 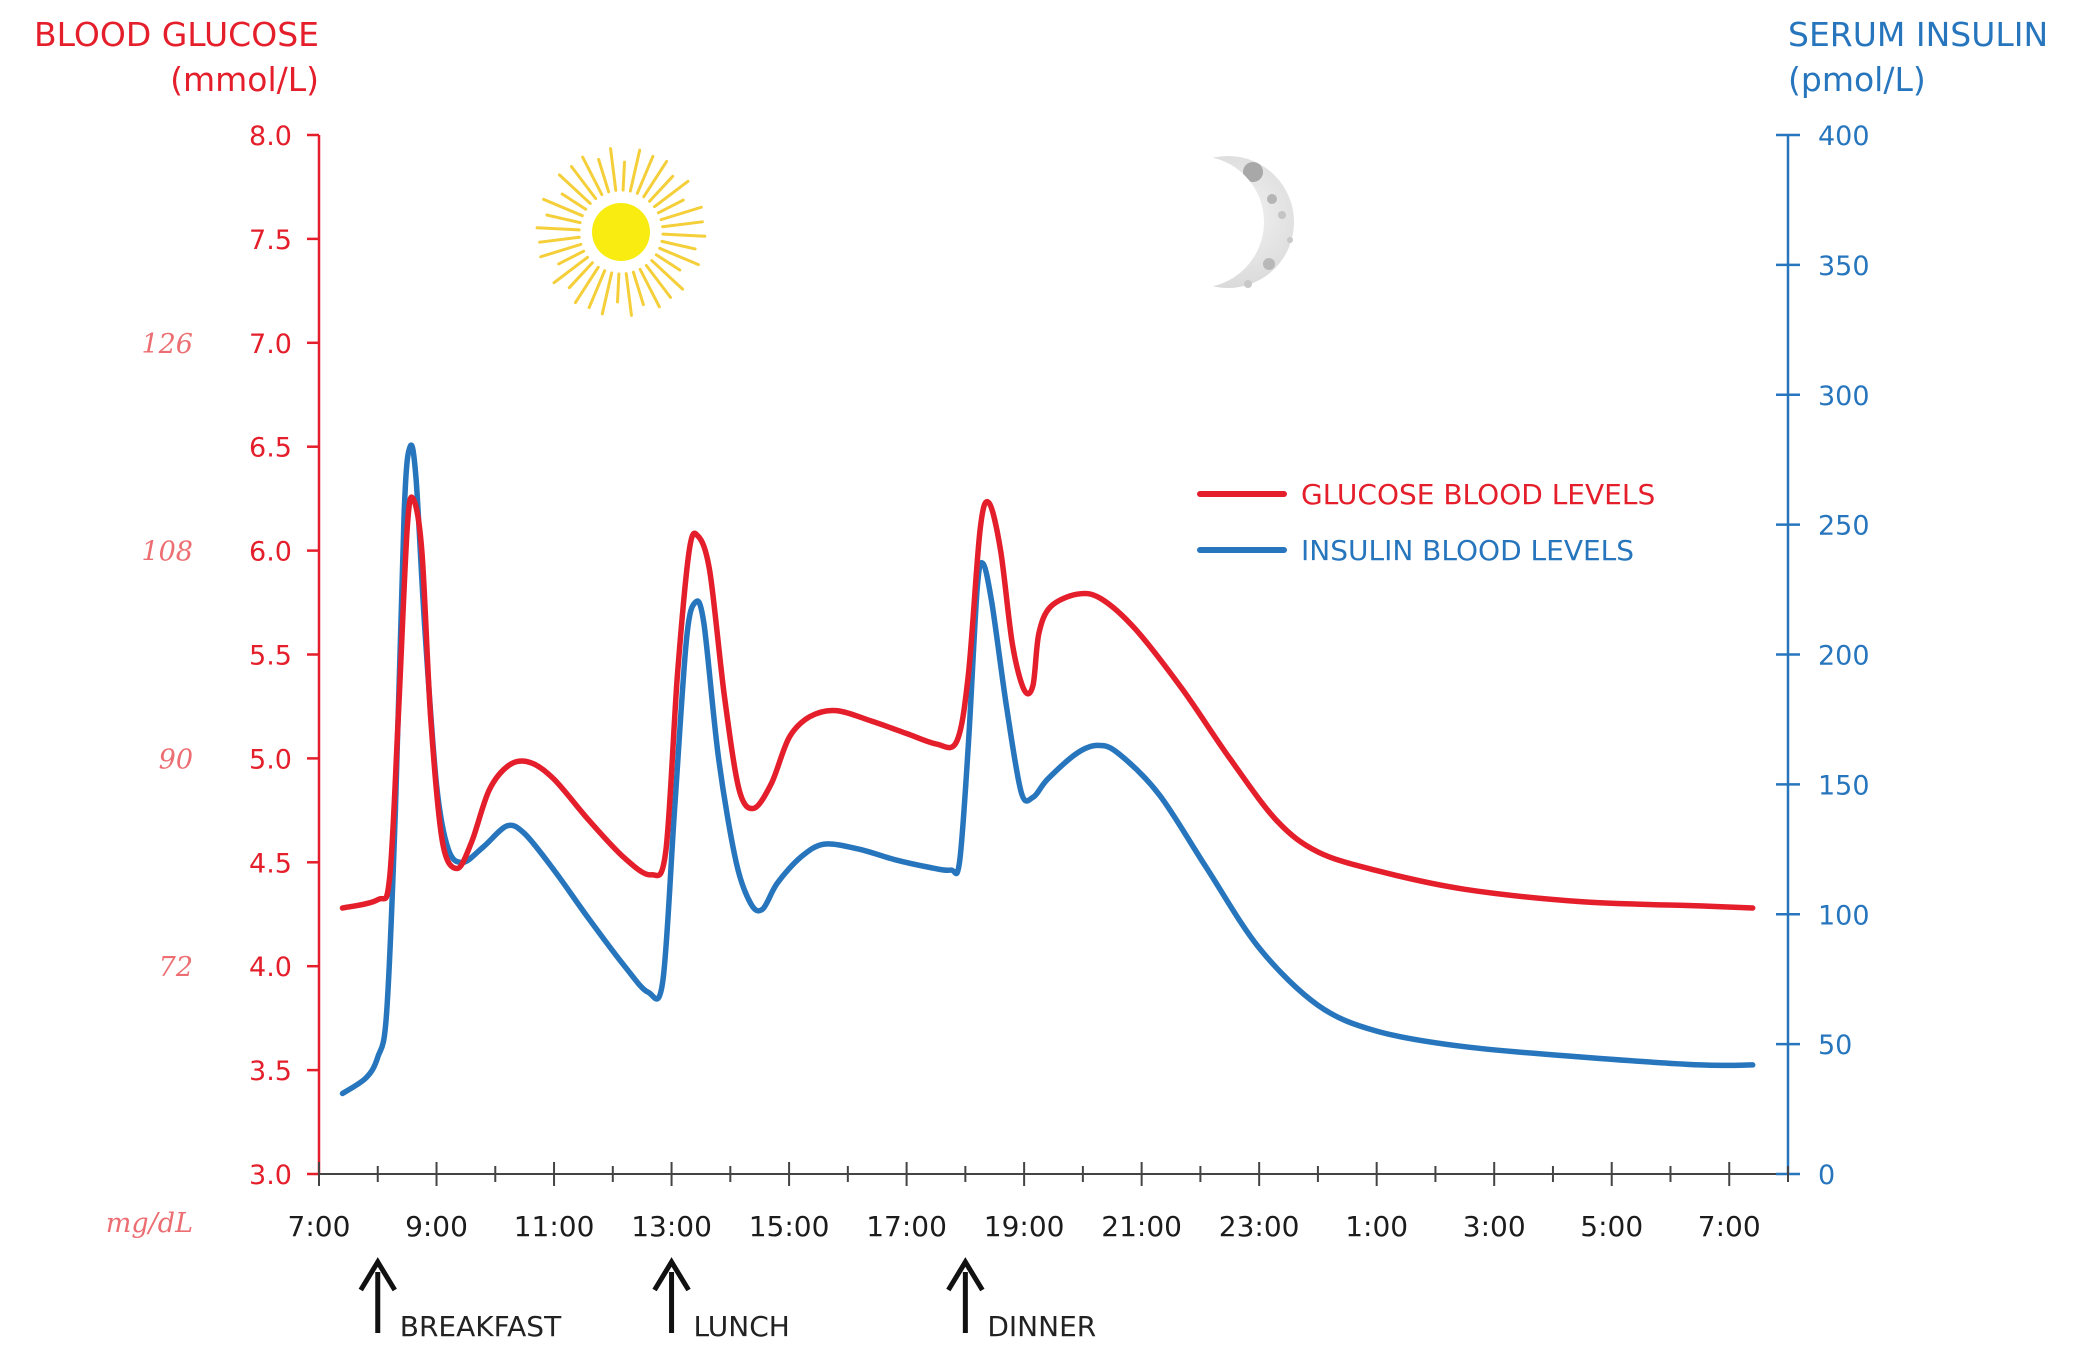 I want to click on meal-label: LUNCH, so click(x=742, y=1326).